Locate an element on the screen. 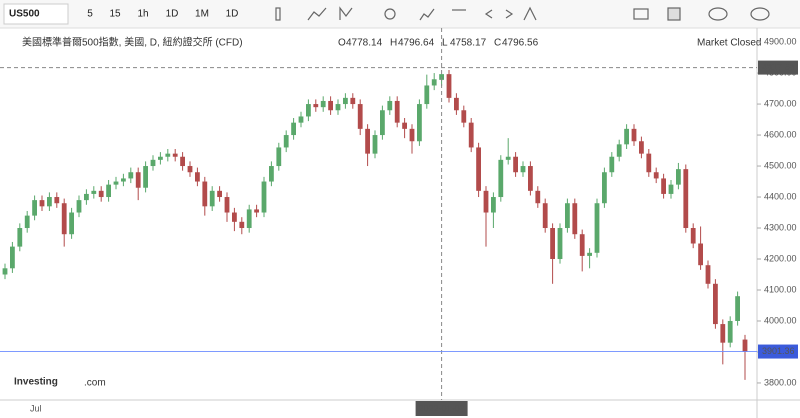  y-tick-label: 4600.00 is located at coordinates (780, 134).